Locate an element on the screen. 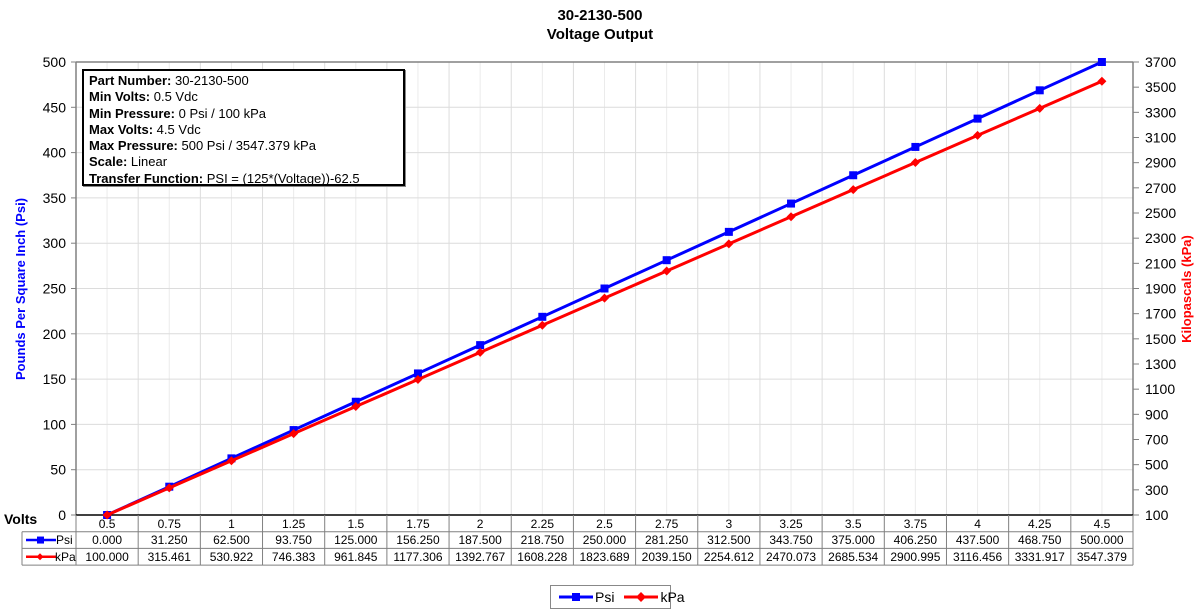 The width and height of the screenshot is (1200, 611). legend-label-kpa: kPa is located at coordinates (672, 597).